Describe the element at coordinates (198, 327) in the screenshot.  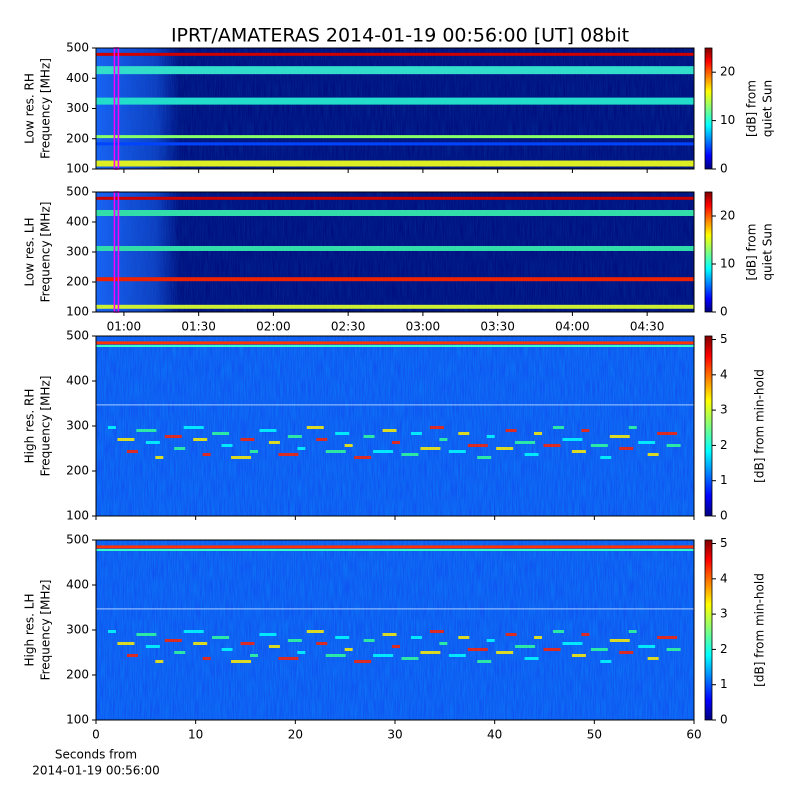
I see `x-tick-label: 01:30` at that location.